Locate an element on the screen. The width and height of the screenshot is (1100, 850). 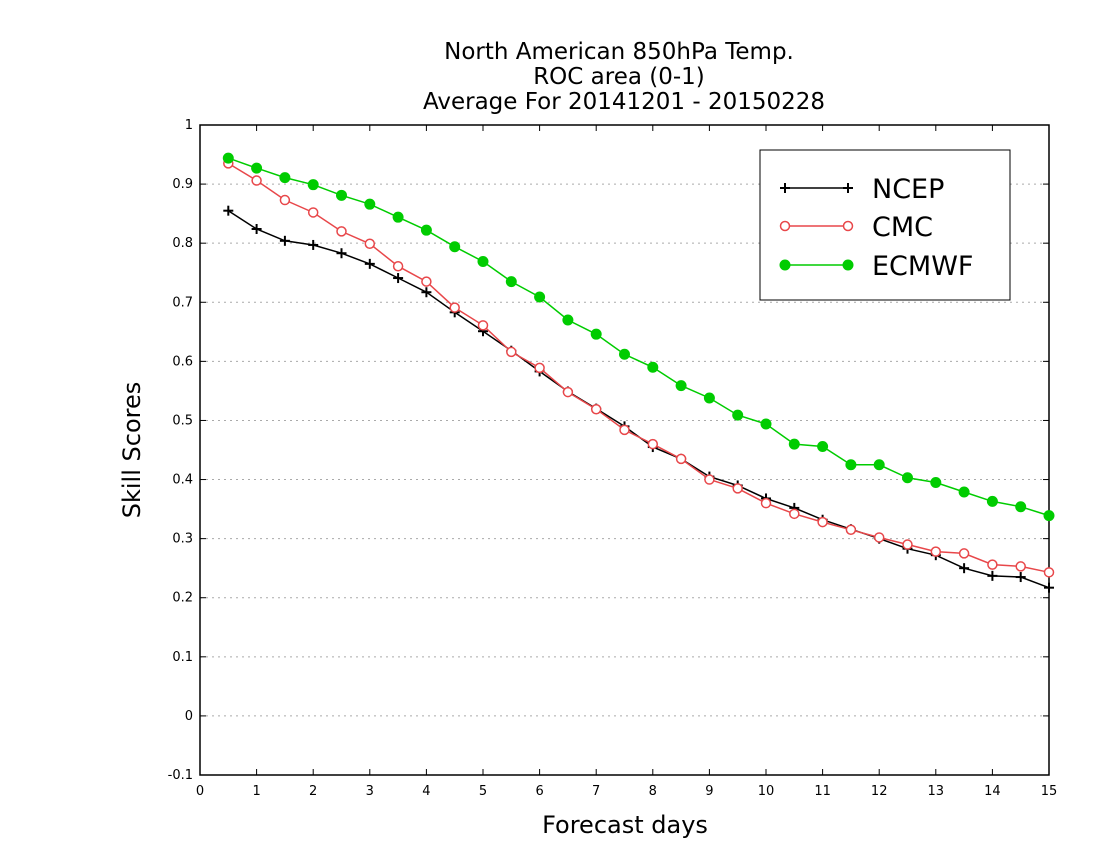
legend-label: CMC is located at coordinates (902, 227).